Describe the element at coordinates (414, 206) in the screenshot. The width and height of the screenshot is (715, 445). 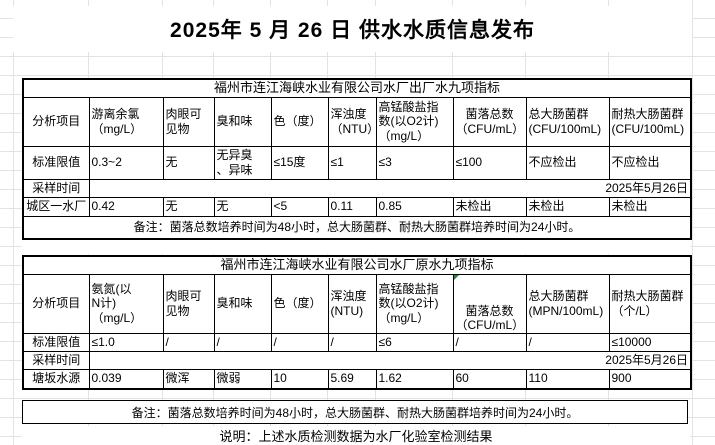
I see `value-cell: 0.85` at that location.